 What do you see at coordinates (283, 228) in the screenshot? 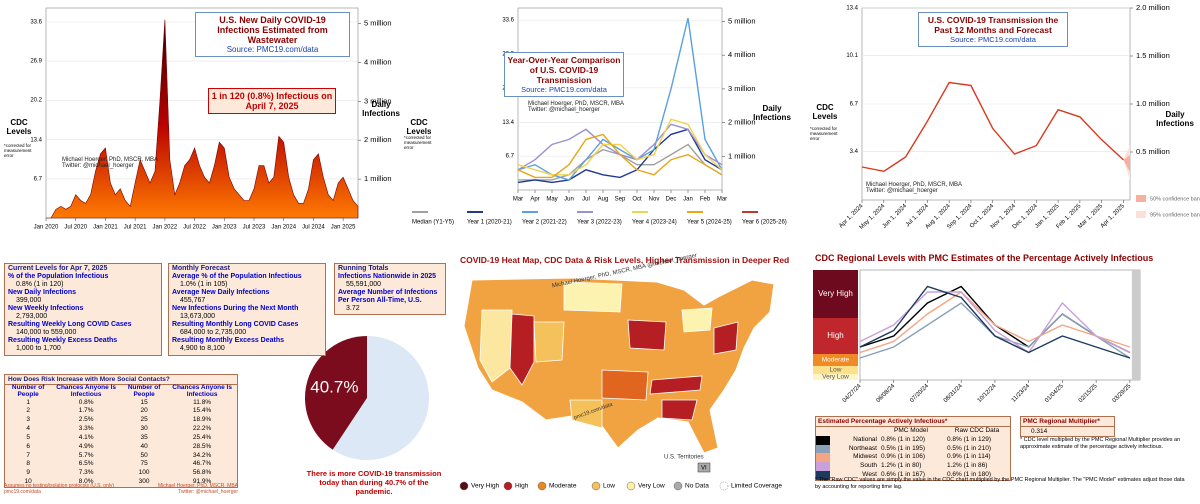
I see `x-tick-label: Jan 2024` at bounding box center [283, 228].